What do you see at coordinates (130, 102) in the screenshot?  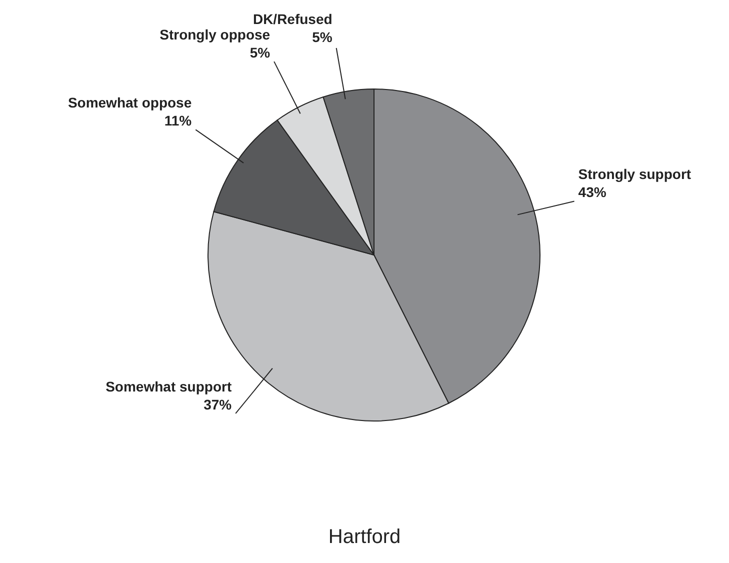 I see `slice-label: Somewhat oppose` at bounding box center [130, 102].